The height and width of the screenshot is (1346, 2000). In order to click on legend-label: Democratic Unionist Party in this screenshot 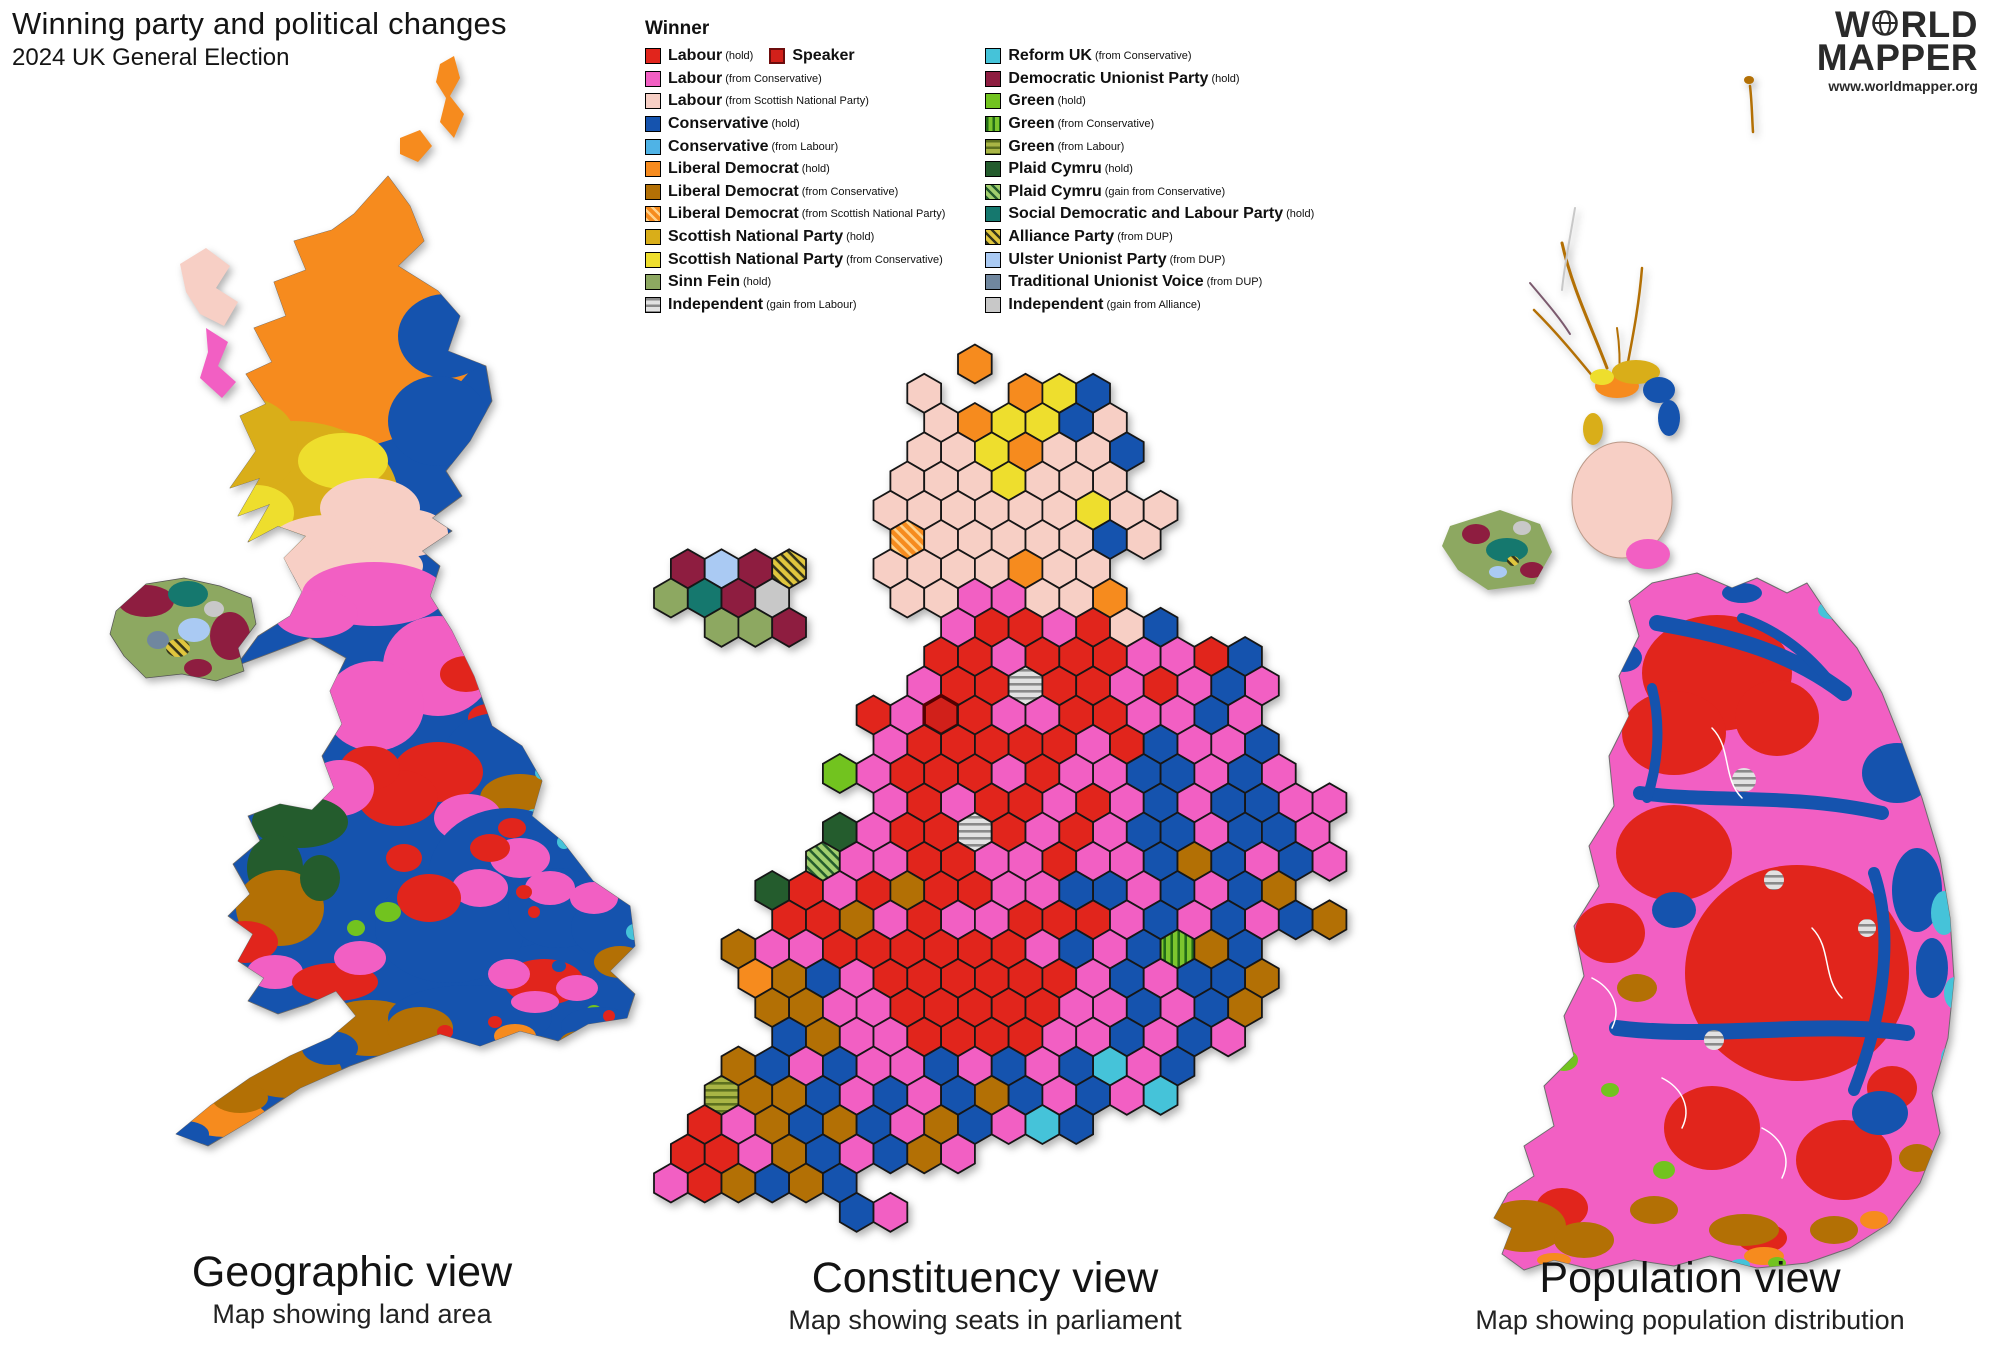, I will do `click(1108, 78)`.